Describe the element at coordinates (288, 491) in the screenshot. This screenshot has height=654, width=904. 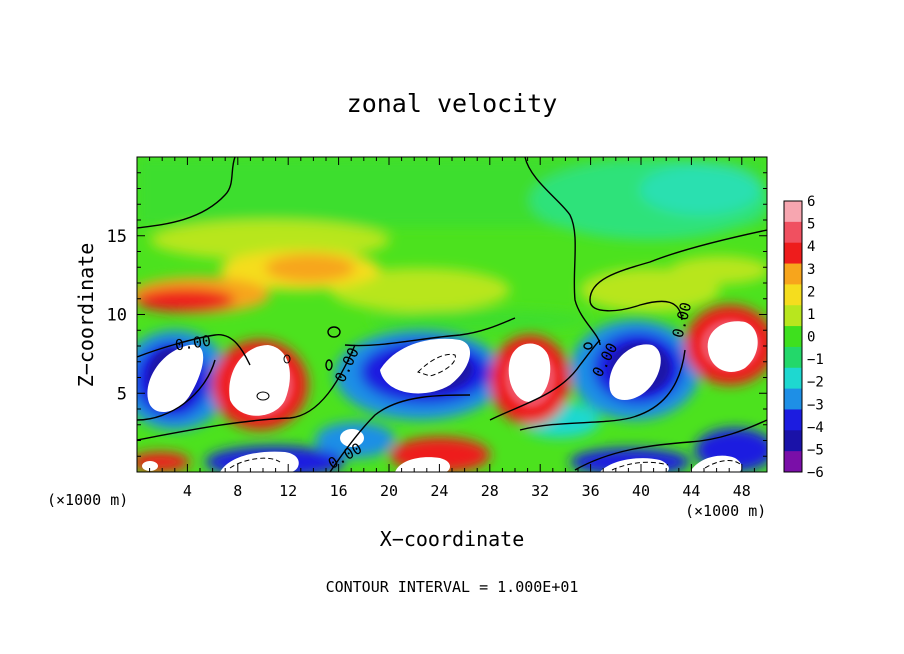
I see `x-tick-label: 12` at that location.